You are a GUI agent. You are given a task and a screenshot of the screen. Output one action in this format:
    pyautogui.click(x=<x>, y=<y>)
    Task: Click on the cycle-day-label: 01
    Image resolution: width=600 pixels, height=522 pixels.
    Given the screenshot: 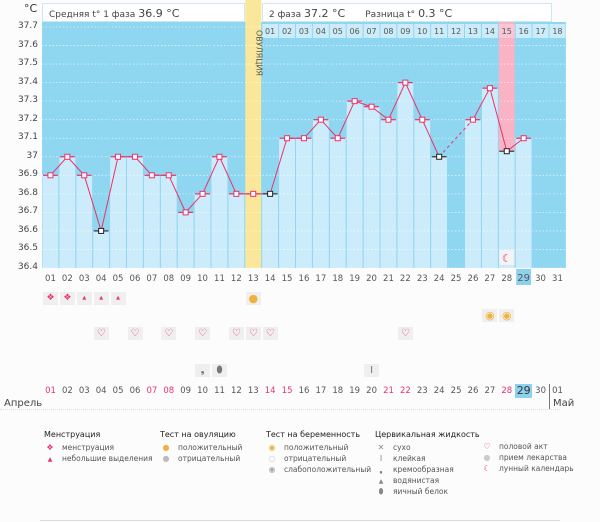 What is the action you would take?
    pyautogui.click(x=270, y=31)
    